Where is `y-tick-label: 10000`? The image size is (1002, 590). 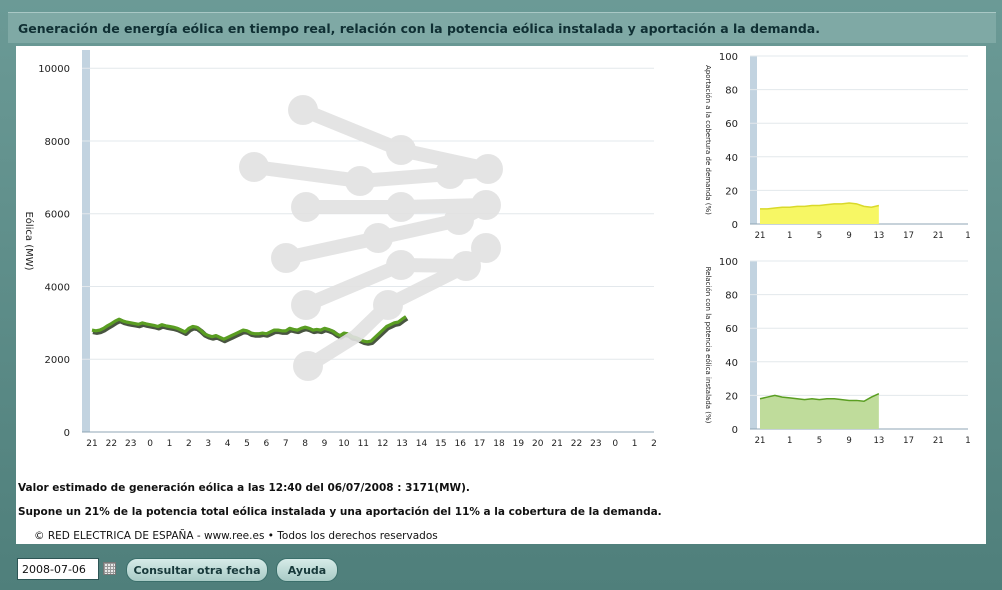 y-tick-label: 10000 is located at coordinates (54, 69).